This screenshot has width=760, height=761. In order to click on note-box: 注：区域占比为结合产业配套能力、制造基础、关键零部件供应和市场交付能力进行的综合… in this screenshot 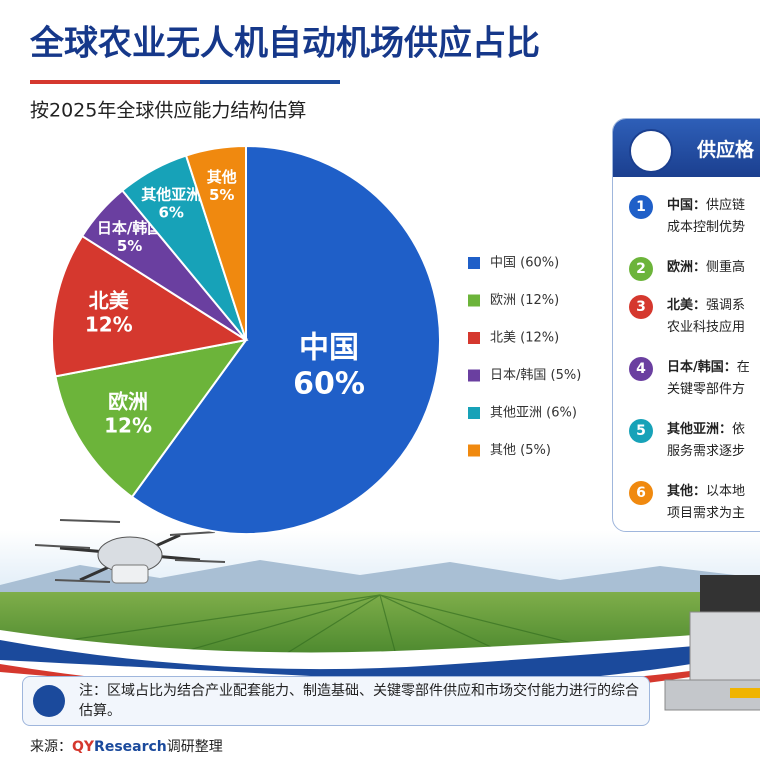, I will do `click(336, 701)`.